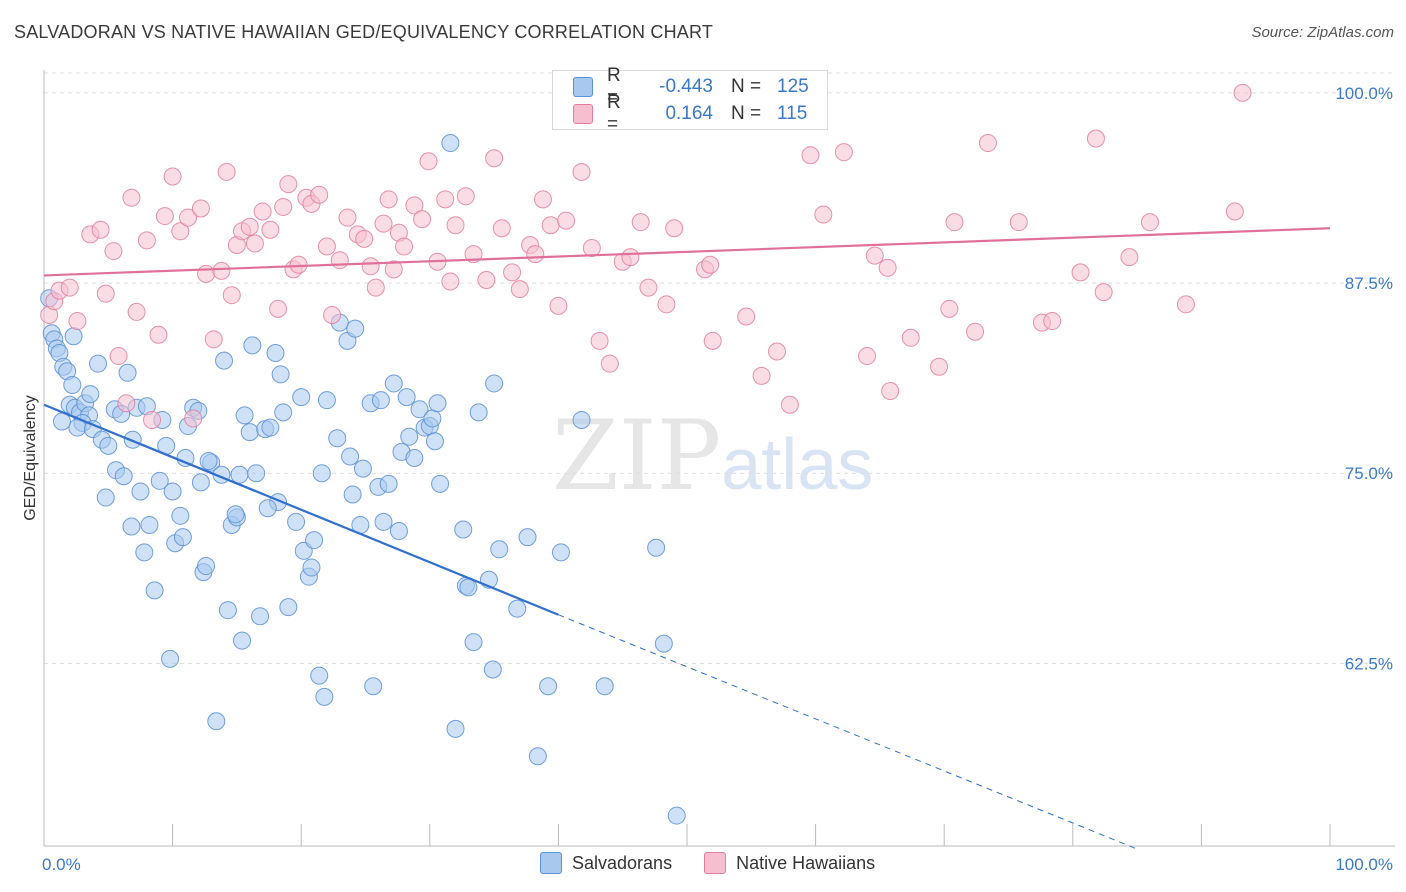  What do you see at coordinates (689, 113) in the screenshot?
I see `legend-r-value: 0.164` at bounding box center [689, 113].